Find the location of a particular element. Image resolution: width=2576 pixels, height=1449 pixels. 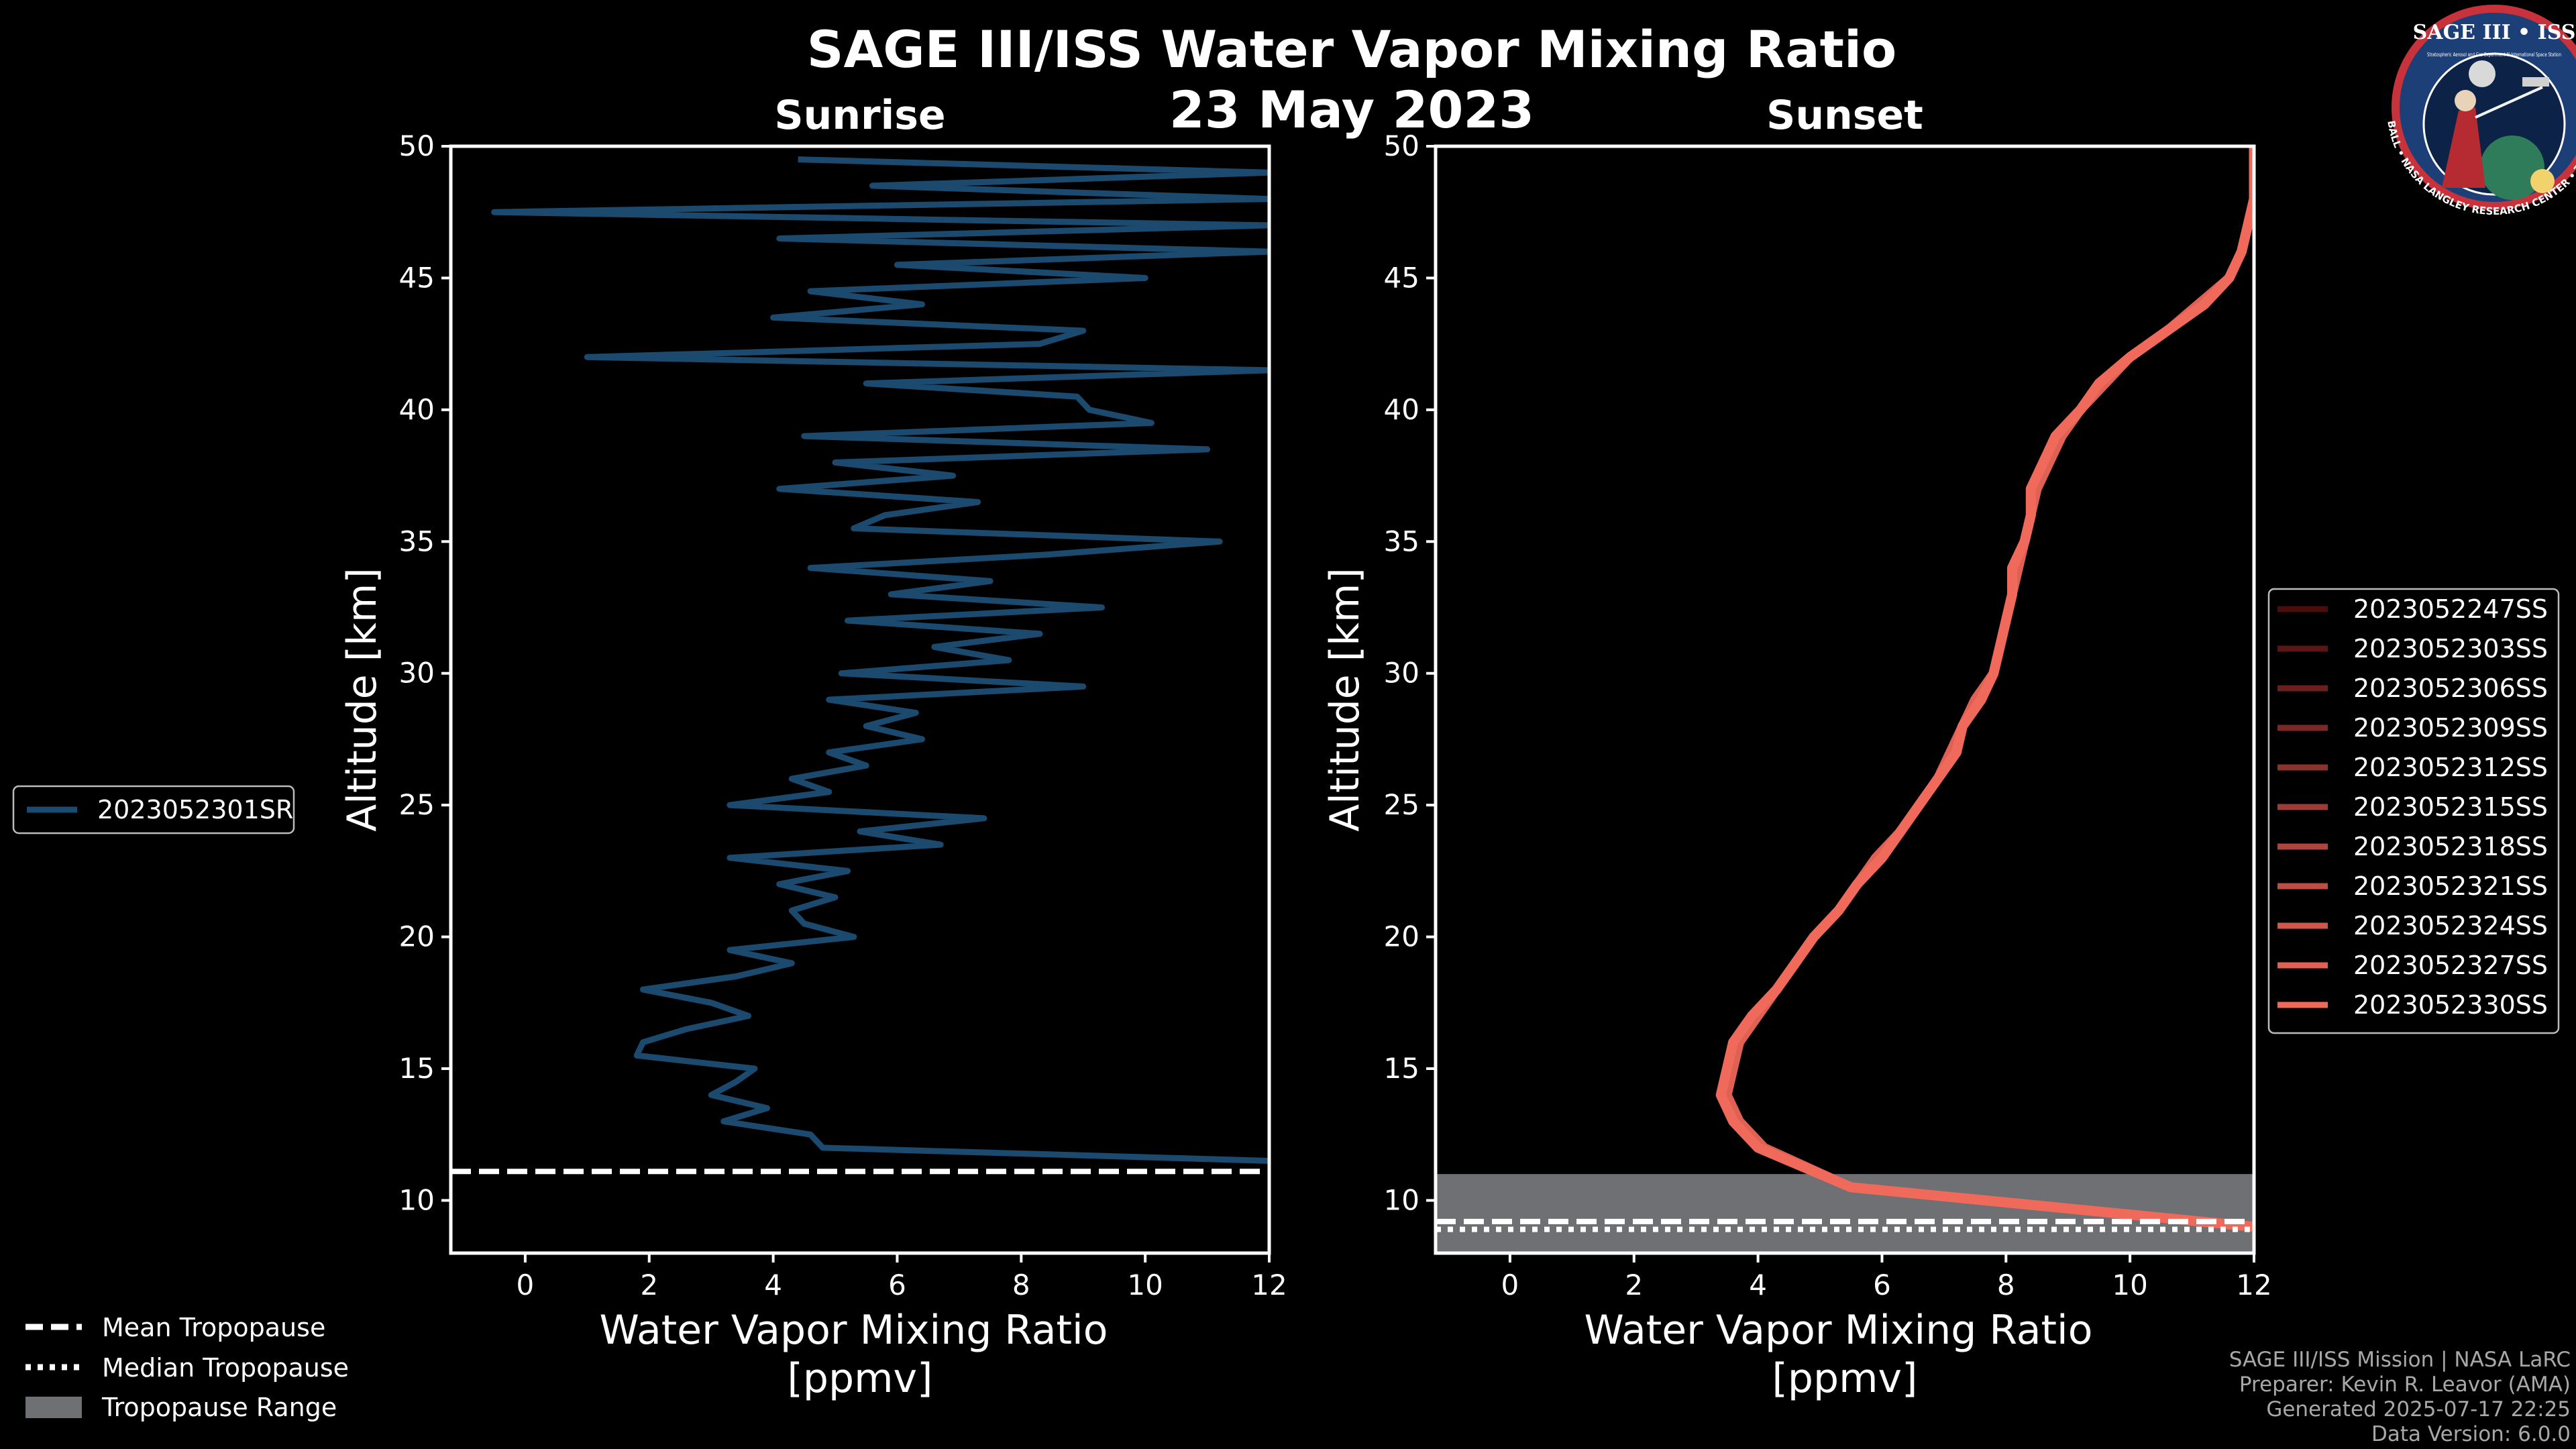

ss-ytick-label: 10 is located at coordinates (1401, 1199).